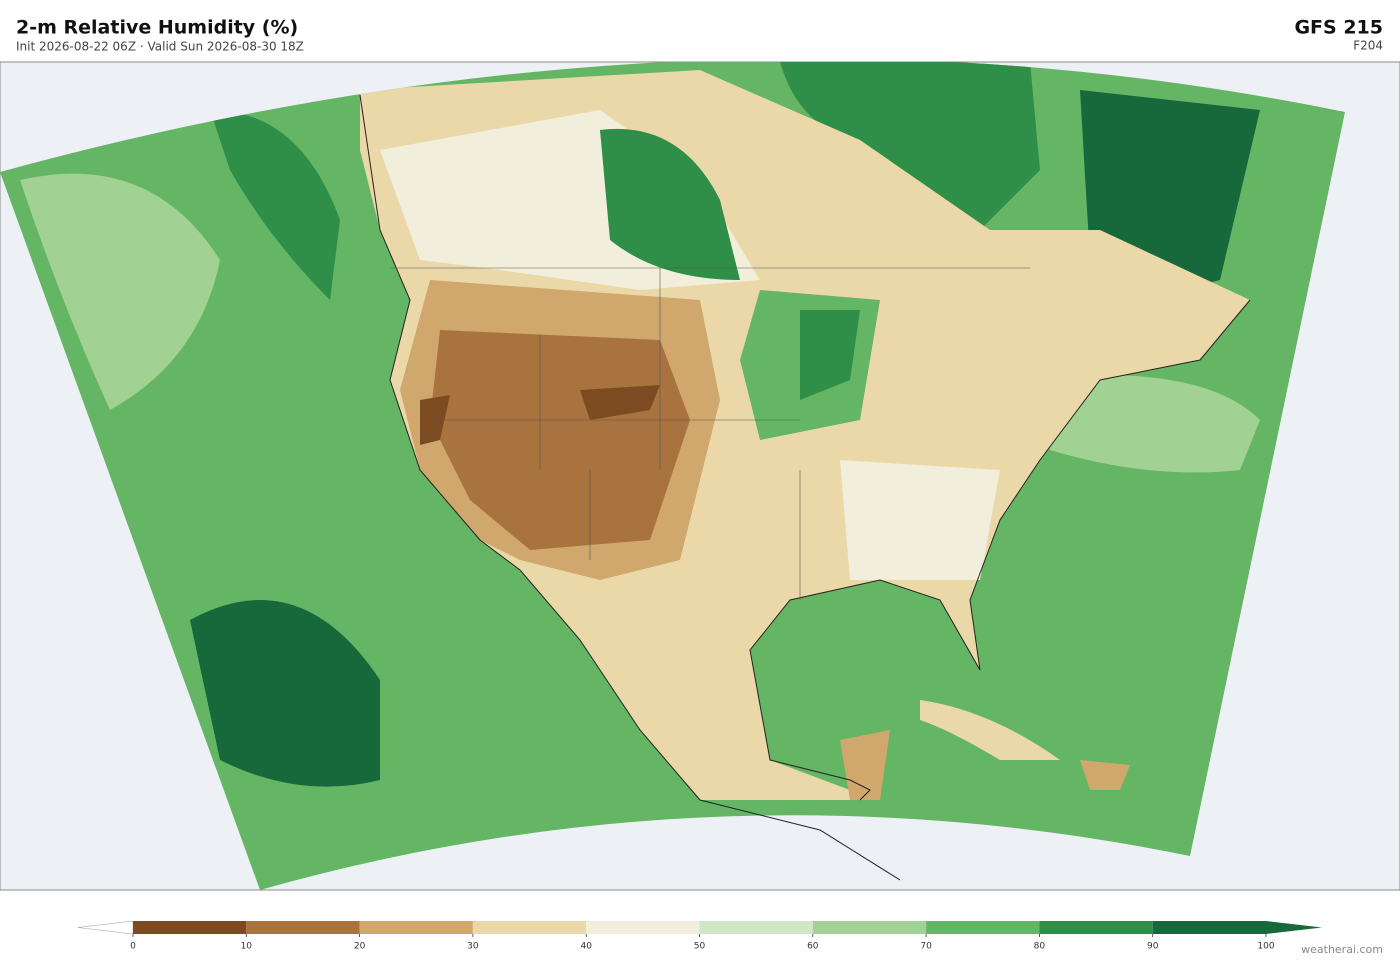  Describe the element at coordinates (360, 947) in the screenshot. I see `colorbar-tick-label: 20` at that location.